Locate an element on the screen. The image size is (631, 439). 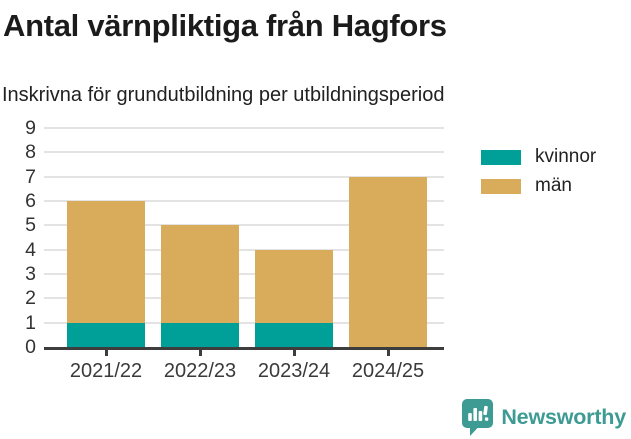
y-tick-label-5: 5 is located at coordinates (30, 225).